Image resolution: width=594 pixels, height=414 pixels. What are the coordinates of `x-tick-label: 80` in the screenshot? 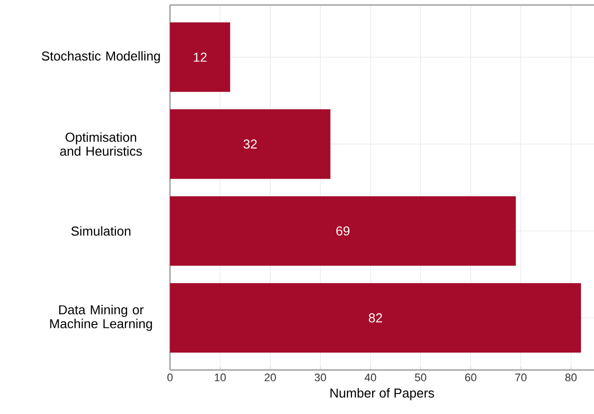 It's located at (571, 378).